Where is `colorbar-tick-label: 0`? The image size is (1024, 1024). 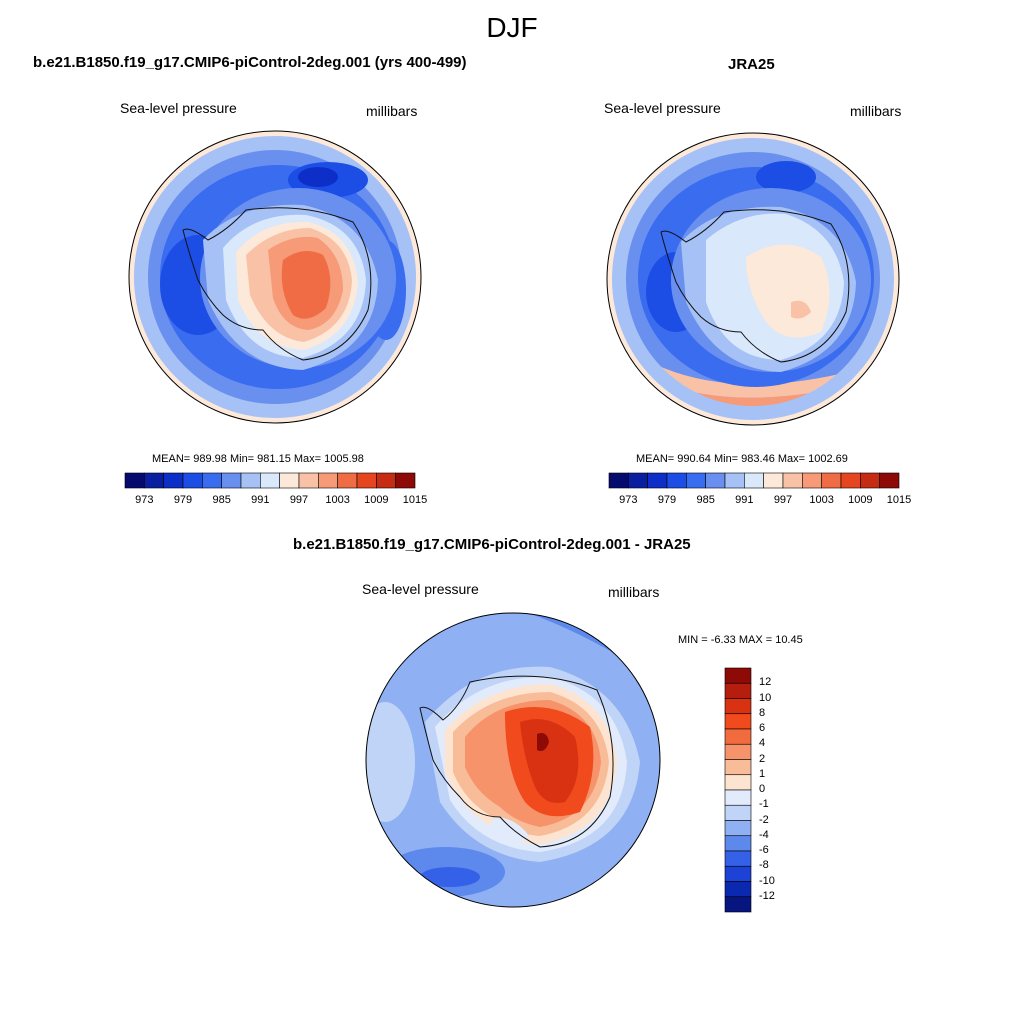
colorbar-tick-label: 0 is located at coordinates (762, 789).